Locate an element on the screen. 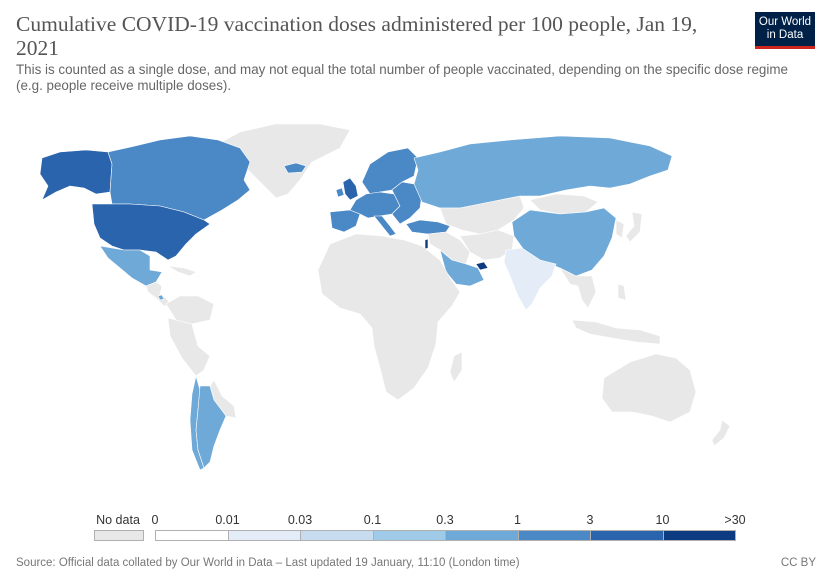 Image resolution: width=830 pixels, height=586 pixels. legend-tick-label: 1 is located at coordinates (517, 520).